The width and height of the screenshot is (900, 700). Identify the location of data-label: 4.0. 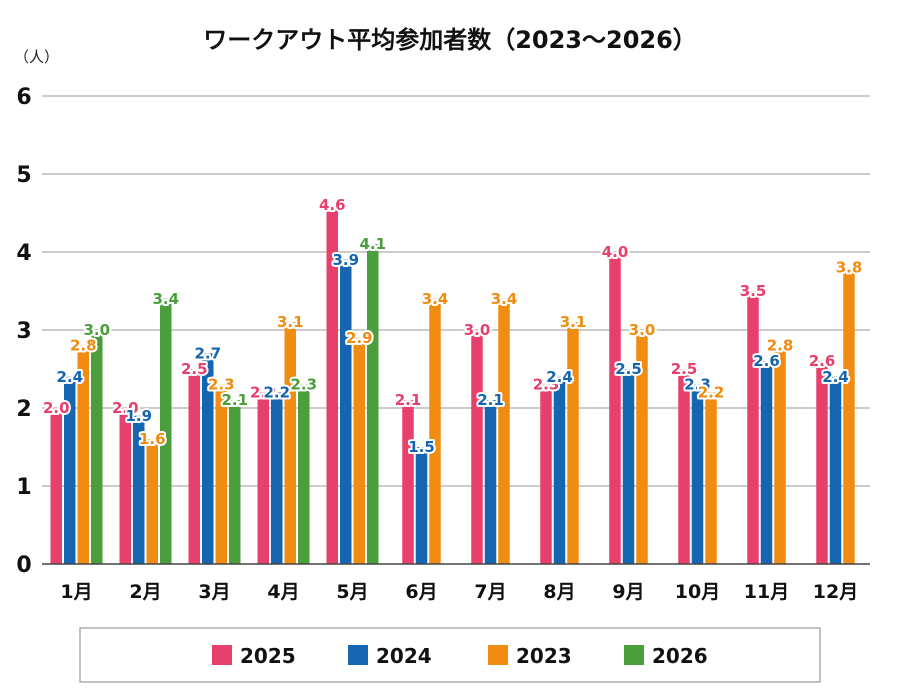
(615, 252).